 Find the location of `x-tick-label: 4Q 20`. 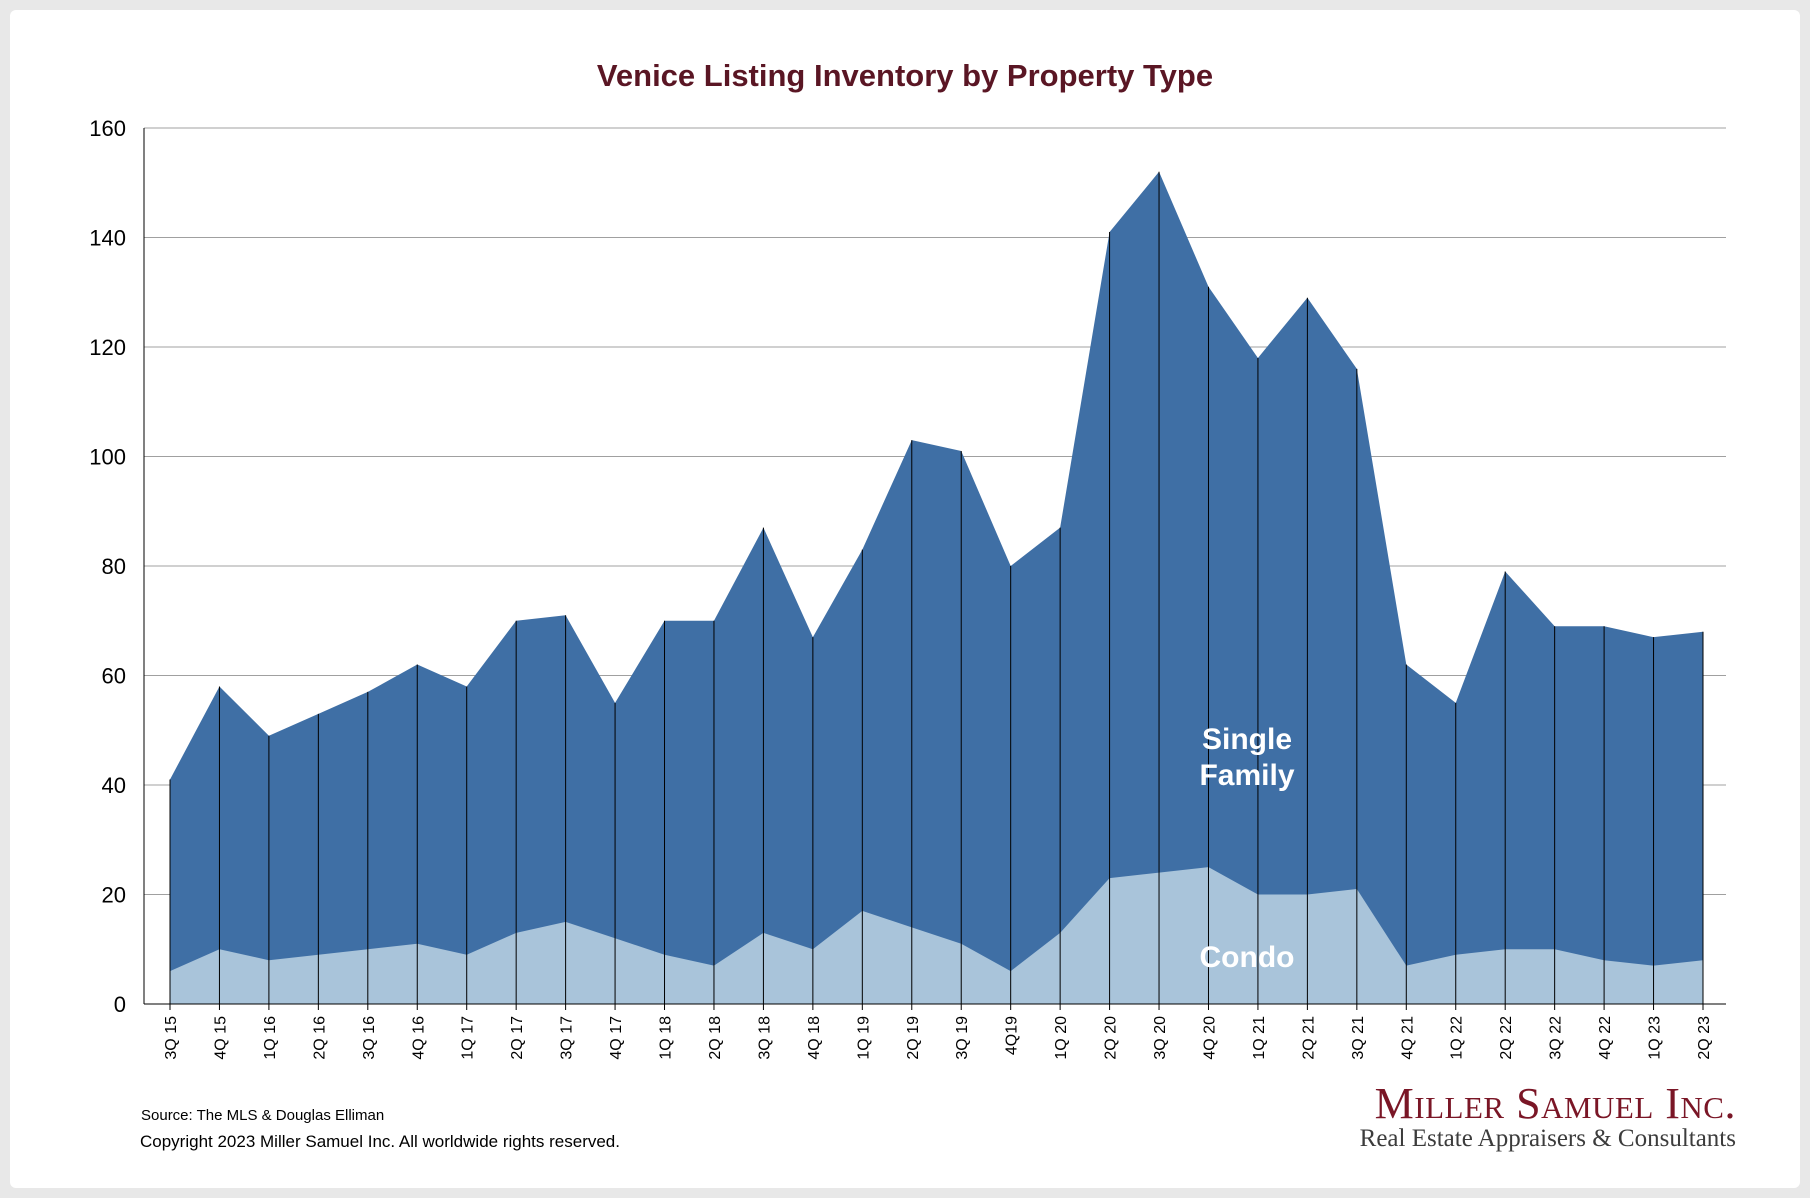

x-tick-label: 4Q 20 is located at coordinates (1209, 1038).